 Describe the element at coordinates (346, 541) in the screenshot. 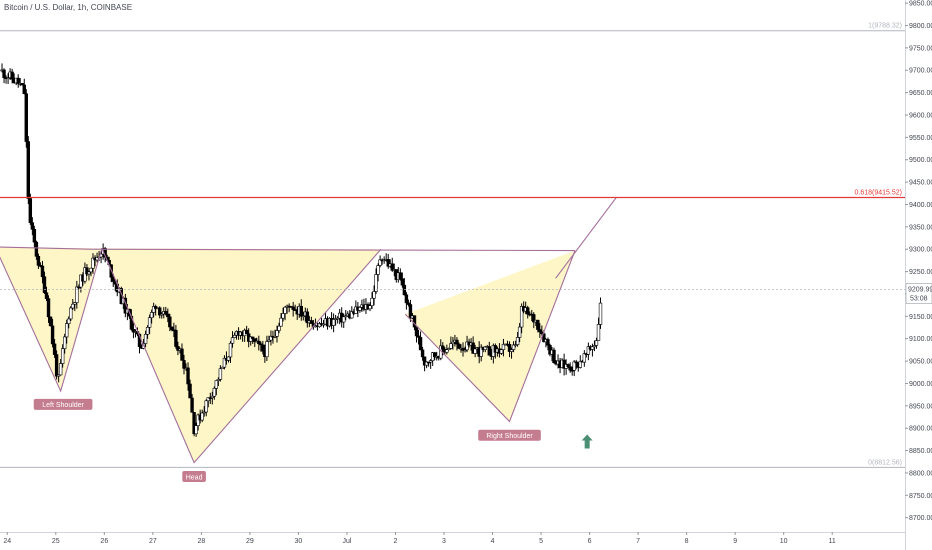

I see `x-tick-label: Jul` at that location.